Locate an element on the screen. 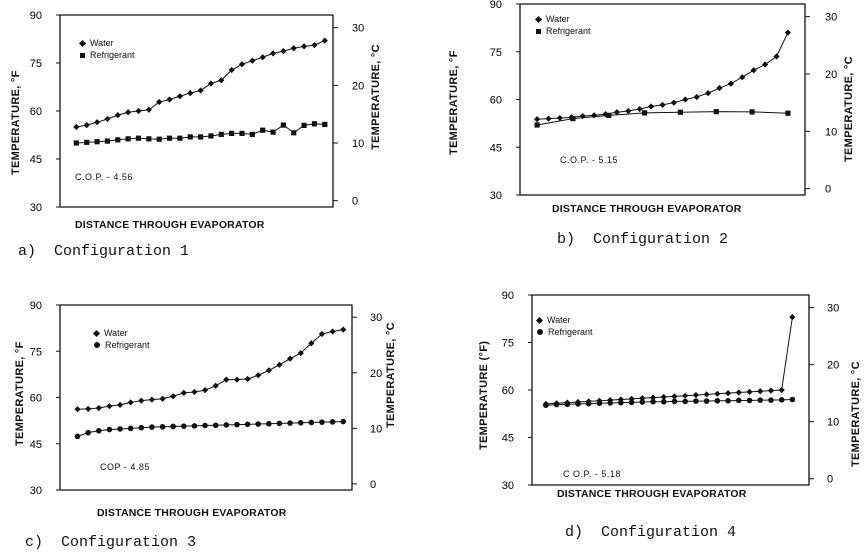  chart-c-caption: c) Configuration 3 is located at coordinates (111, 542).